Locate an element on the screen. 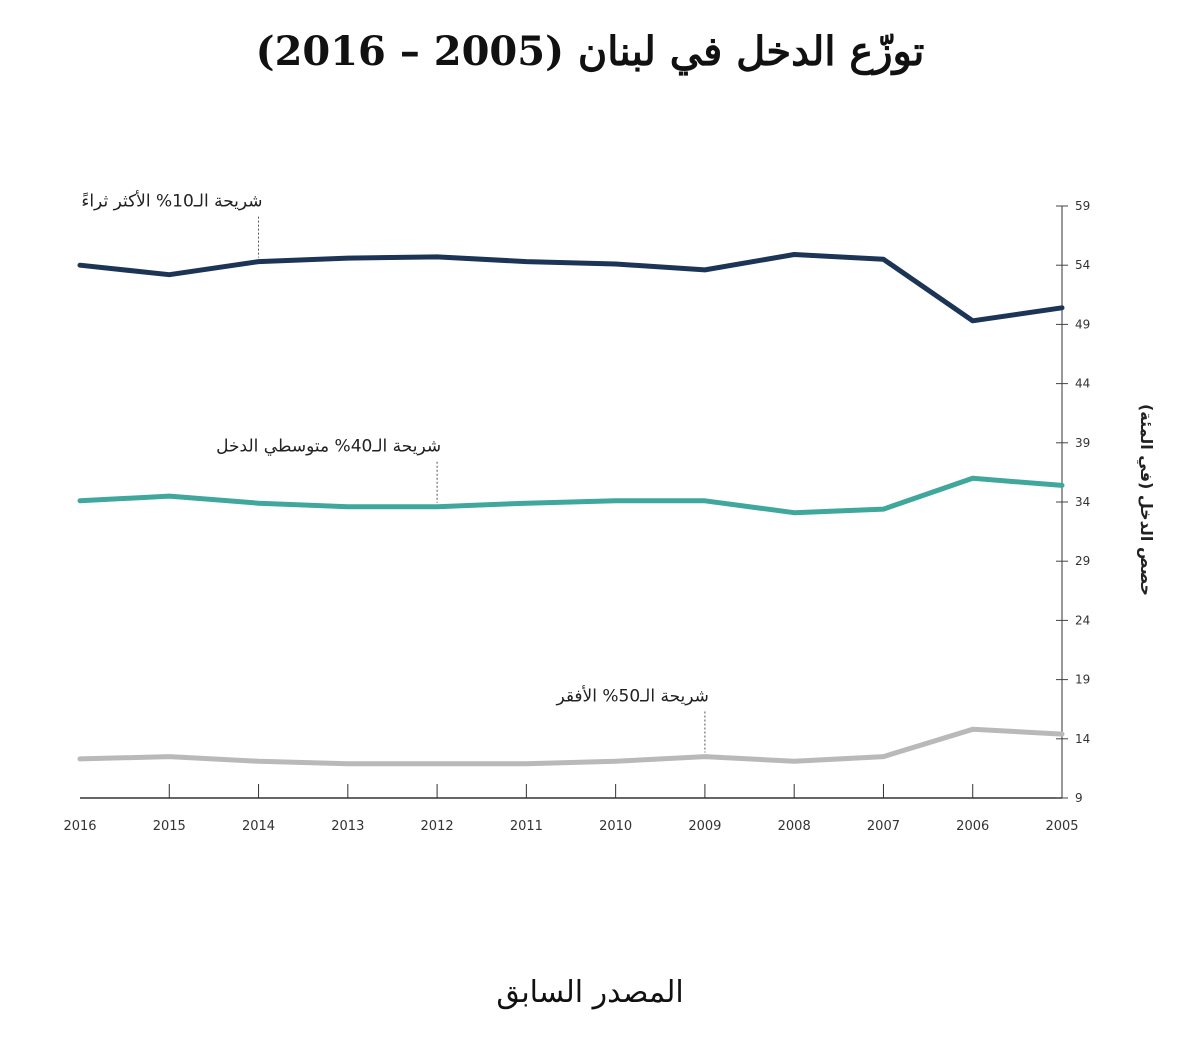  x-tick-label: 2013 is located at coordinates (347, 826).